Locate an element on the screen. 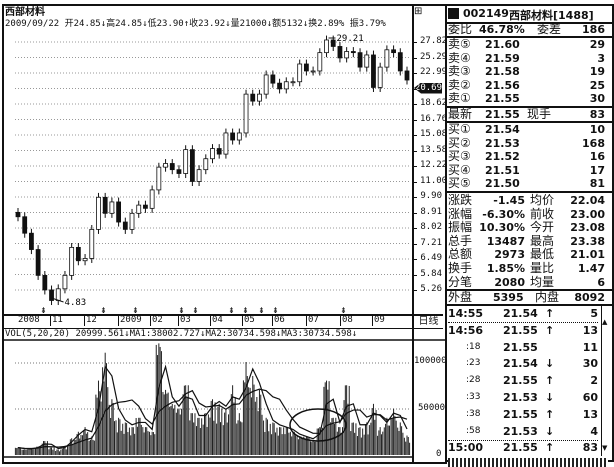 The width and height of the screenshot is (614, 467). high-marker-label: 29.21 is located at coordinates (350, 39).